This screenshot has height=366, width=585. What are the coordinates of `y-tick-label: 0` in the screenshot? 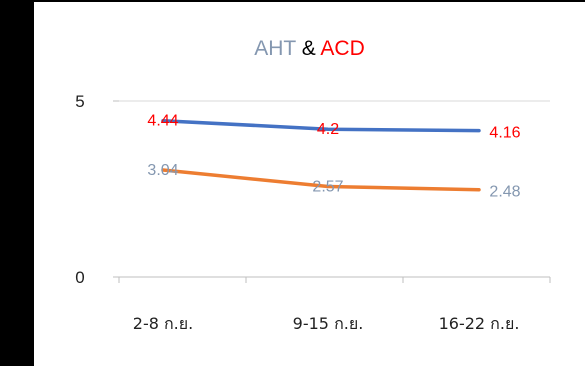 It's located at (79, 277).